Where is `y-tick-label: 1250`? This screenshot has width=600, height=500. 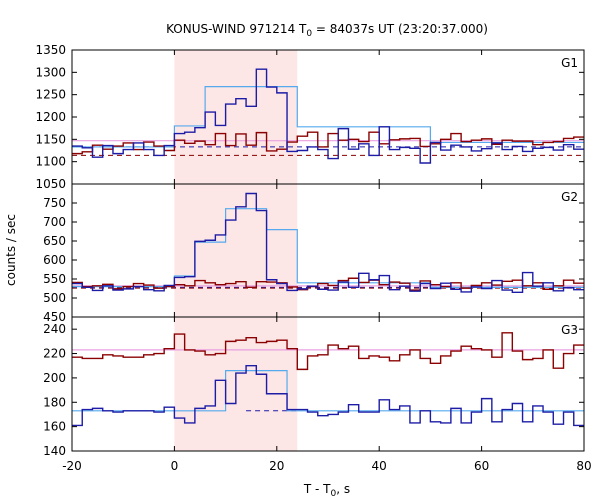 y-tick-label: 1250 is located at coordinates (50, 95).